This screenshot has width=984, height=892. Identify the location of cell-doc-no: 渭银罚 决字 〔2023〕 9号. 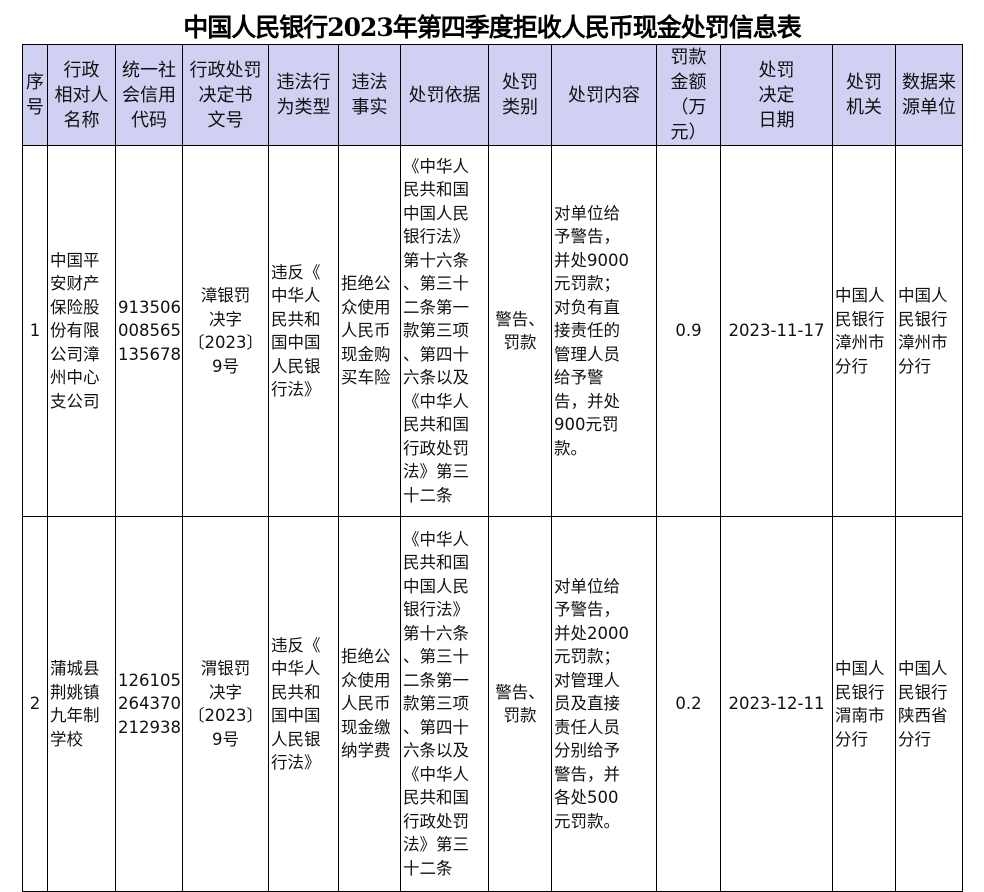
(225, 704).